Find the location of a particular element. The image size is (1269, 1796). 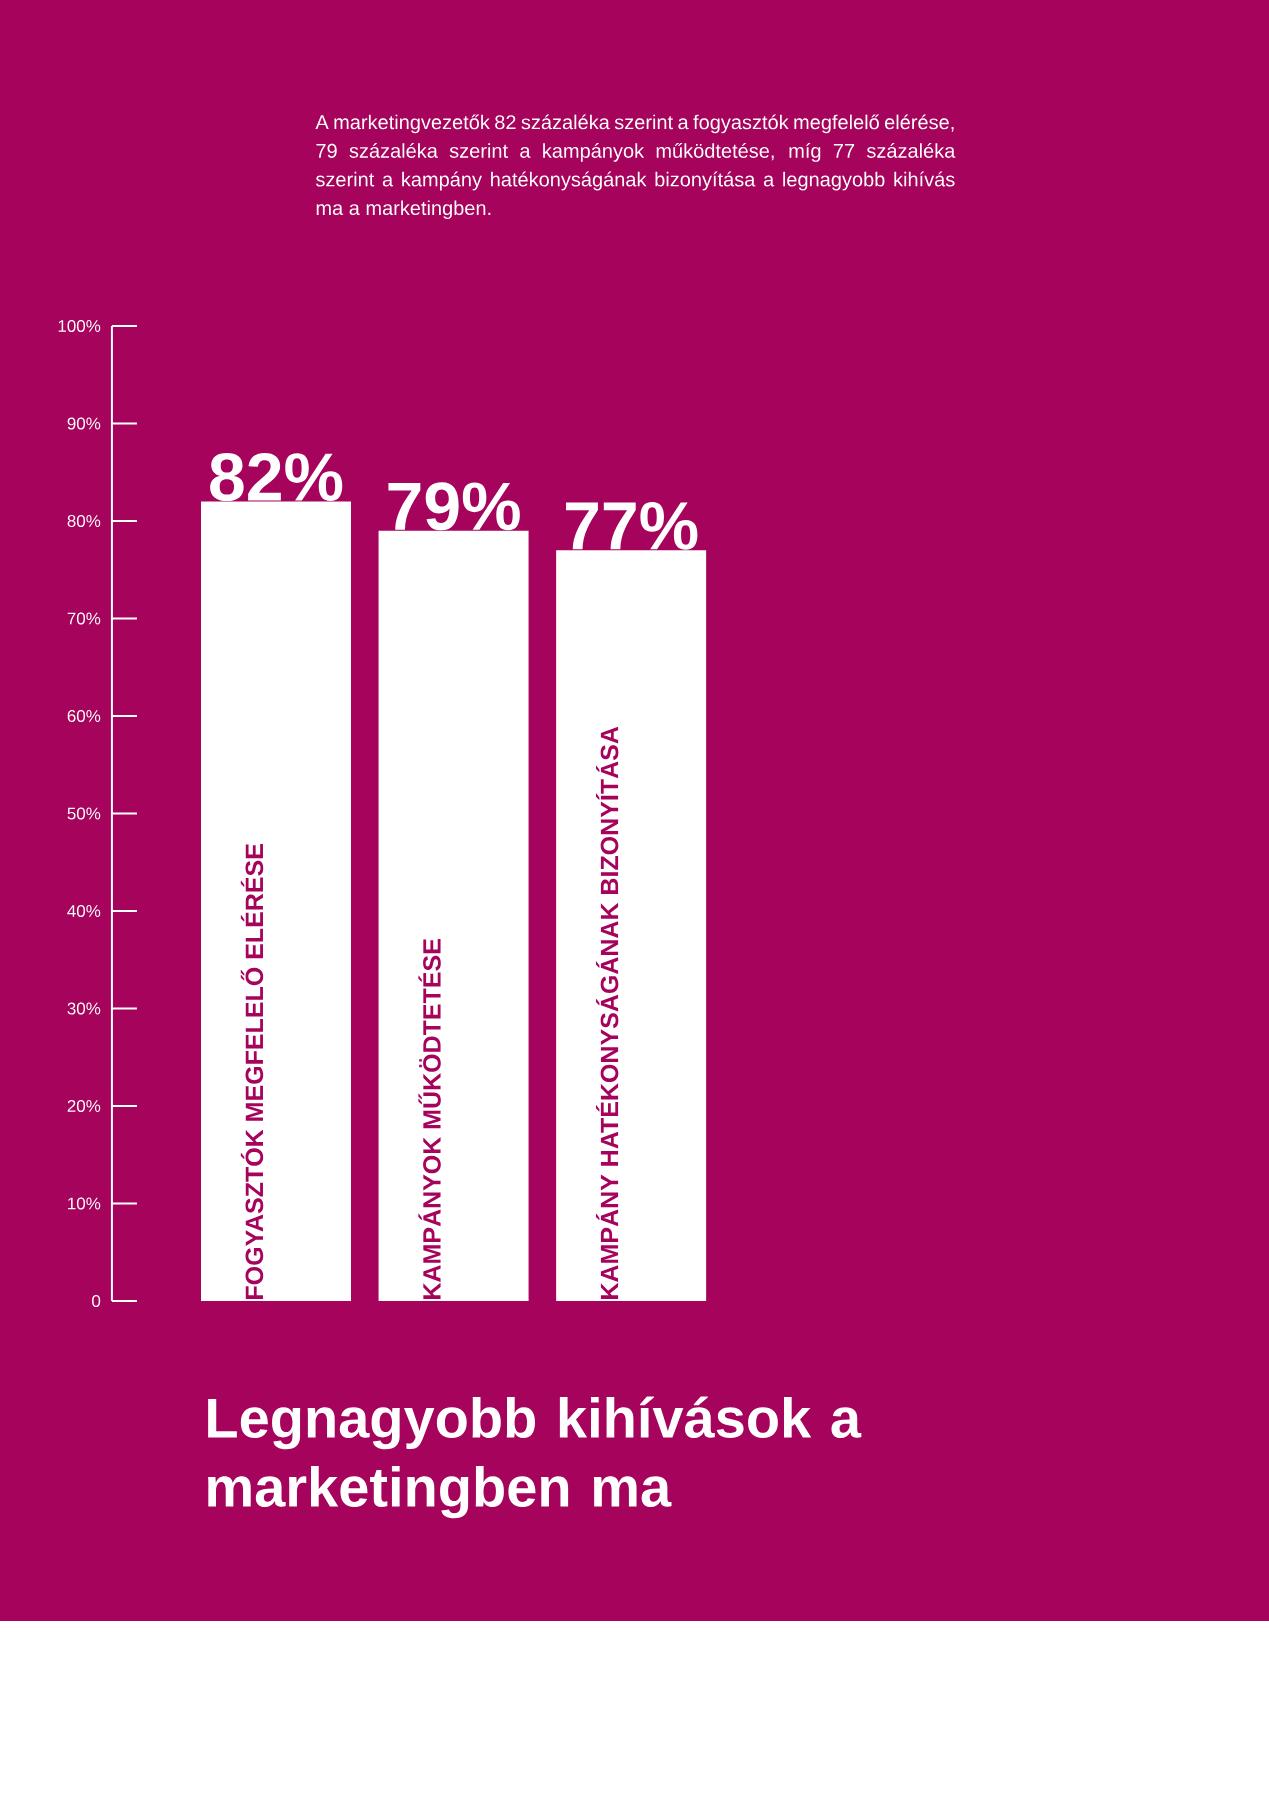

chart-subtitle: A marketingvezetők 82 százaléka szerint a fogyasztók megfelelő elérése, 79 százaléka szerint a kampányok működtetése, míg 77 százaléka szerint a kampány hatékonyságának bizonyítása a legnagyobb kihívás ma a marketingben. is located at coordinates (635, 167).